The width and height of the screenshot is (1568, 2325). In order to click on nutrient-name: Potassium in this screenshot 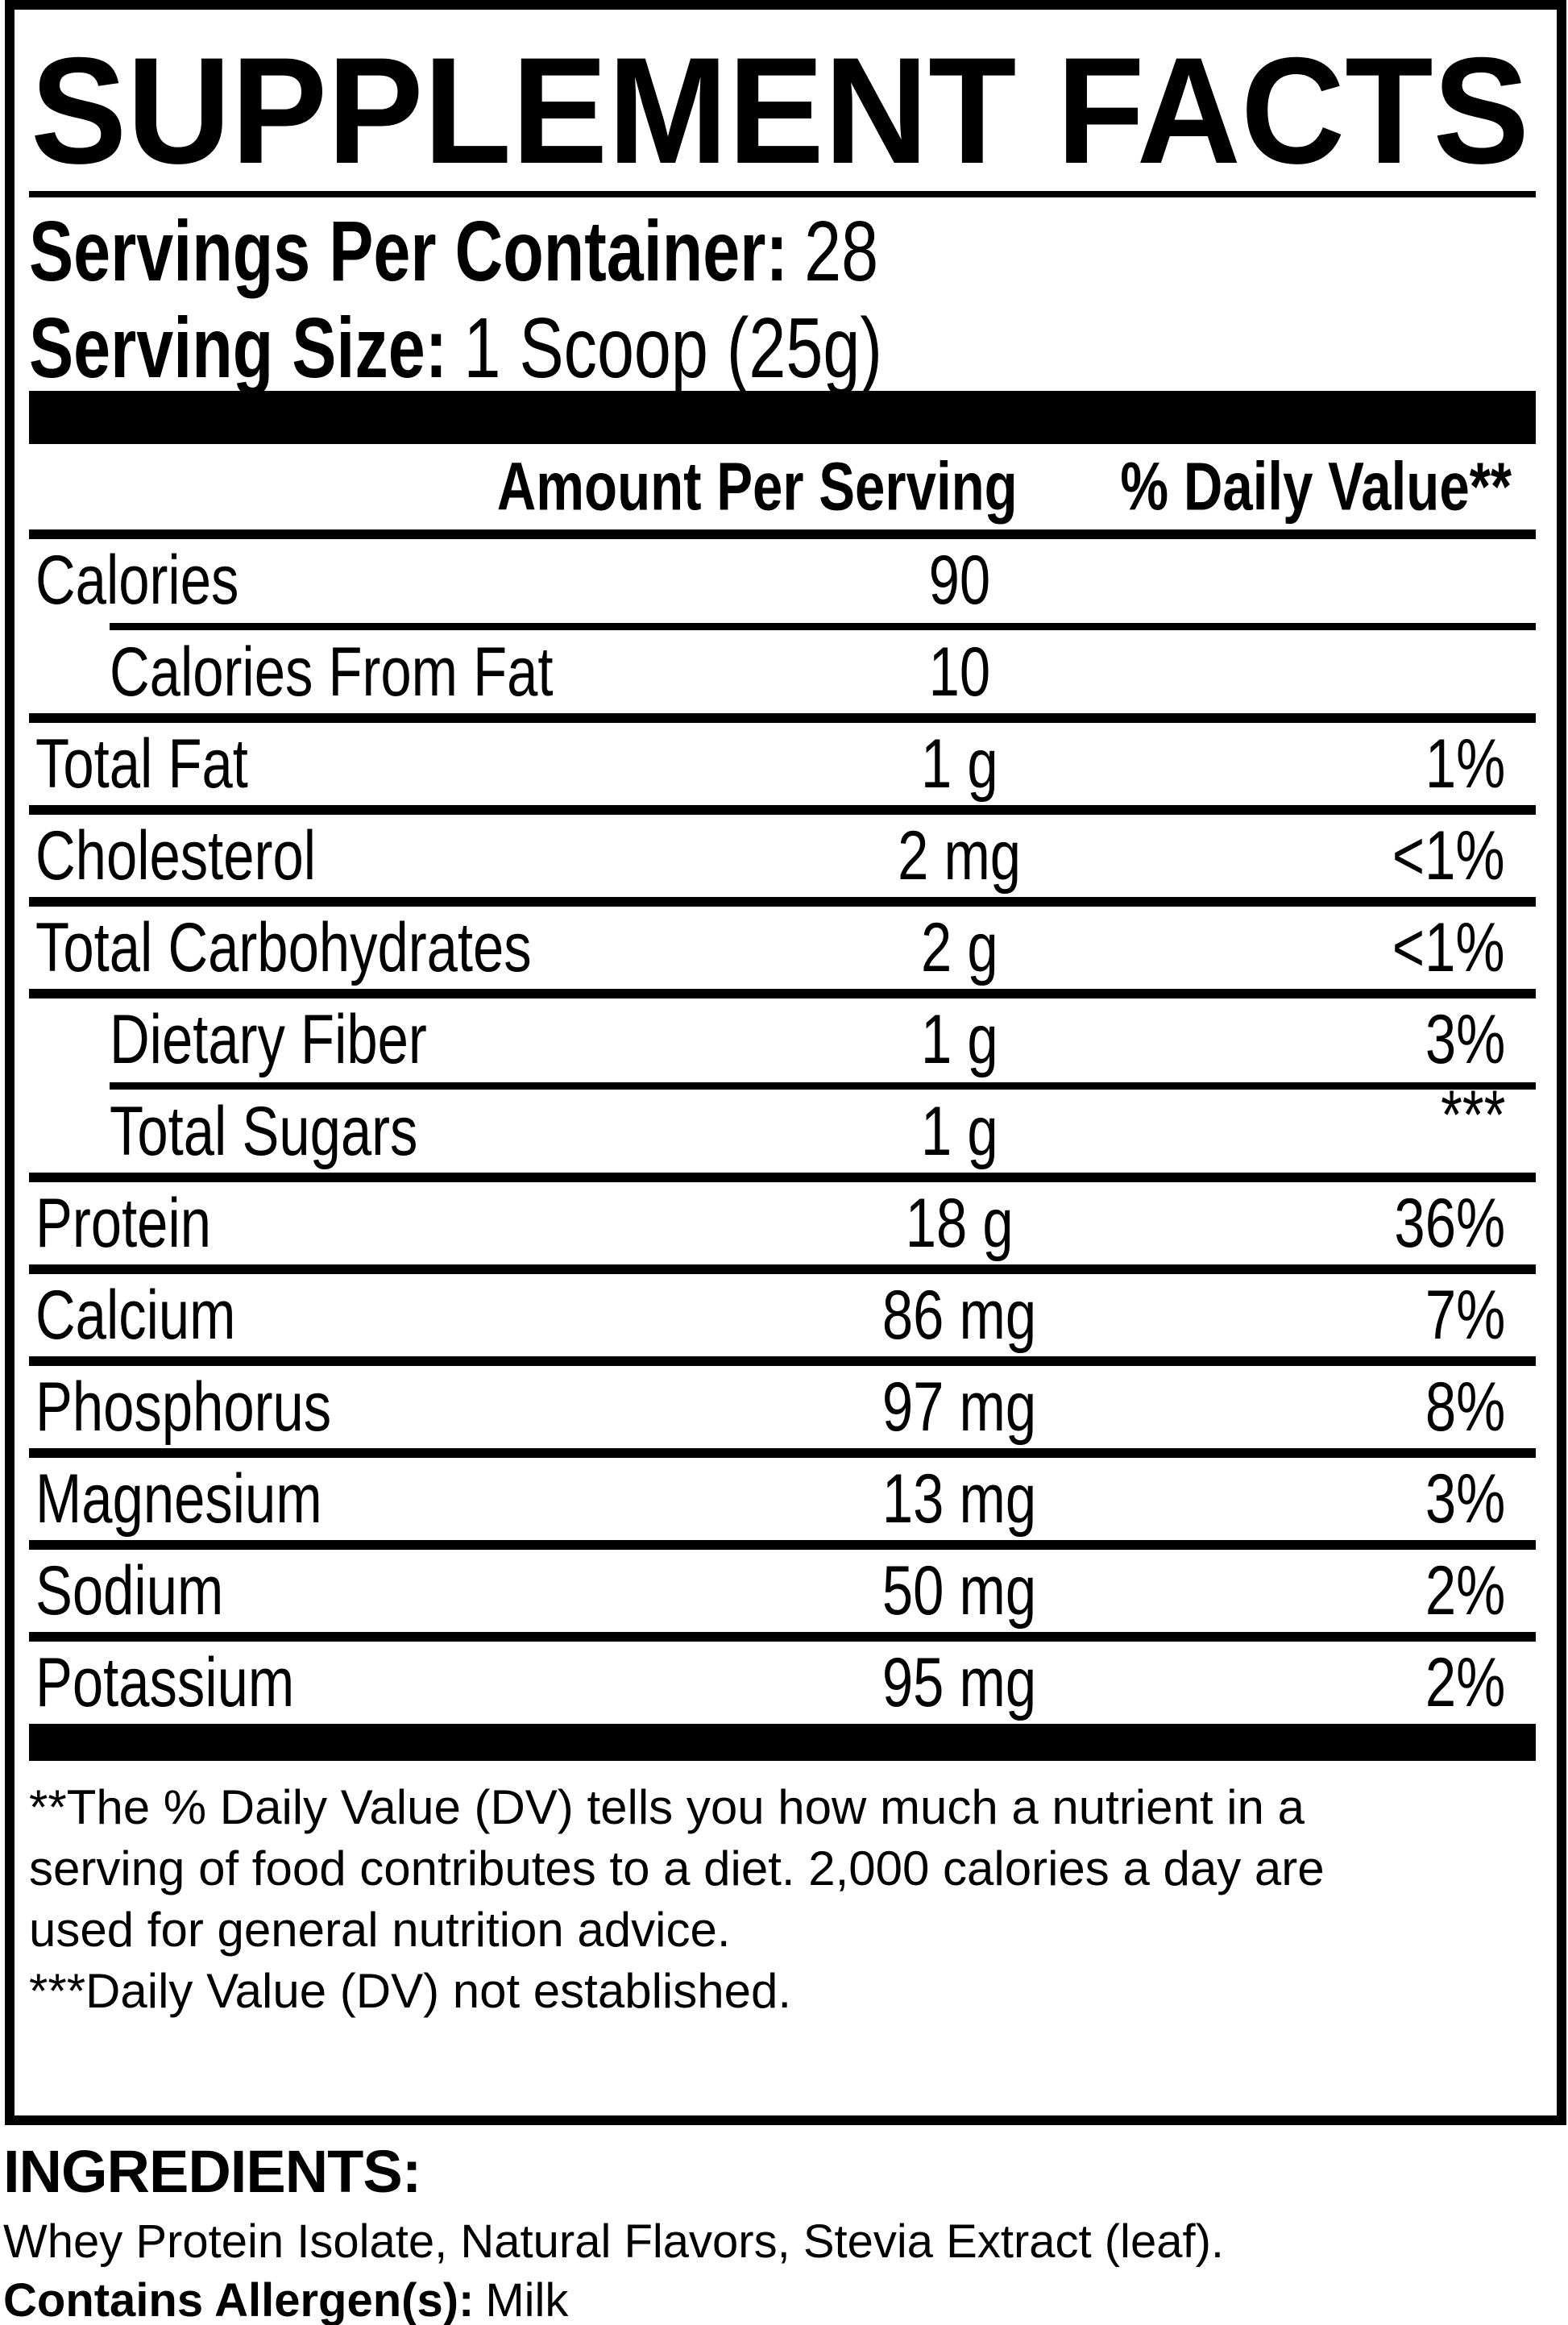, I will do `click(165, 1682)`.